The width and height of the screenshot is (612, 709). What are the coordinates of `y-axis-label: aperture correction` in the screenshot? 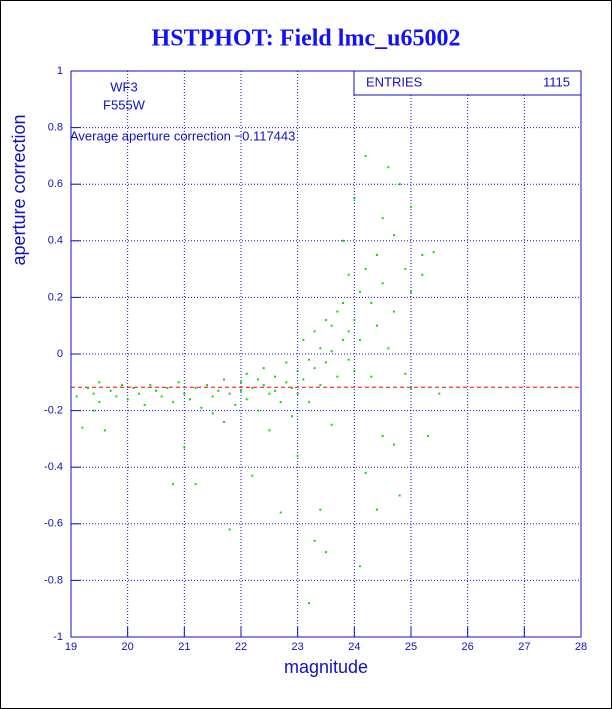 It's located at (19, 189).